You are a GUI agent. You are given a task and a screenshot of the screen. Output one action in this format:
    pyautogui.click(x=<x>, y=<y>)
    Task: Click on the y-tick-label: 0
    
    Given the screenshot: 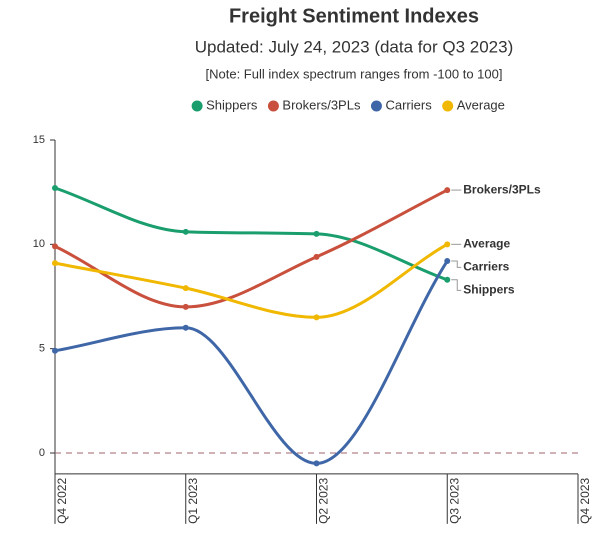 What is the action you would take?
    pyautogui.click(x=42, y=453)
    